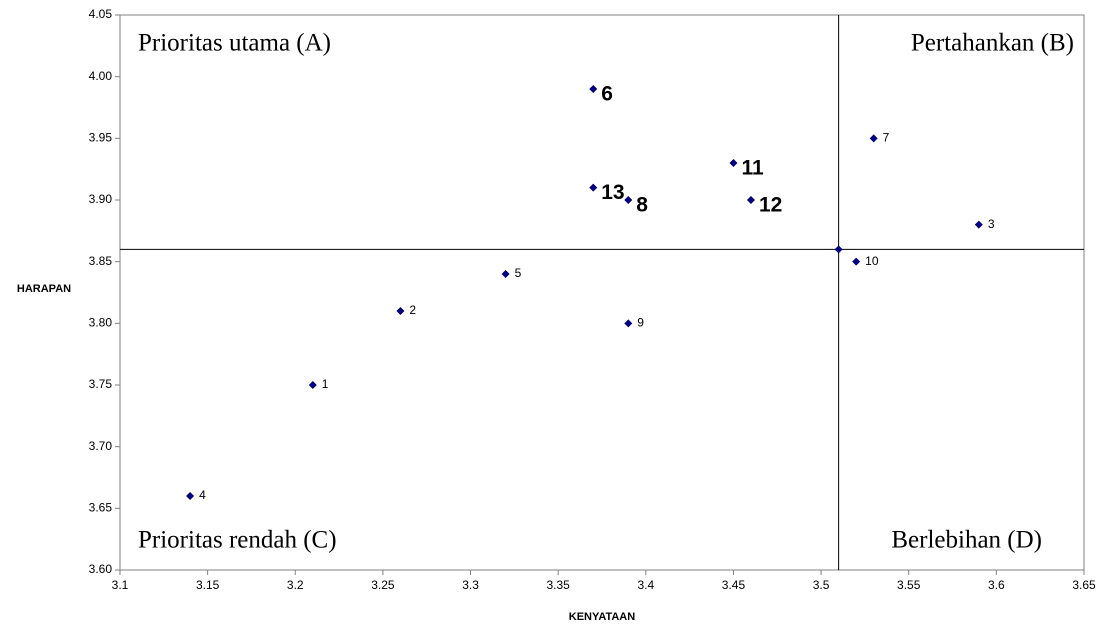  Describe the element at coordinates (602, 617) in the screenshot. I see `x-axis-title: KENYATAAN` at that location.